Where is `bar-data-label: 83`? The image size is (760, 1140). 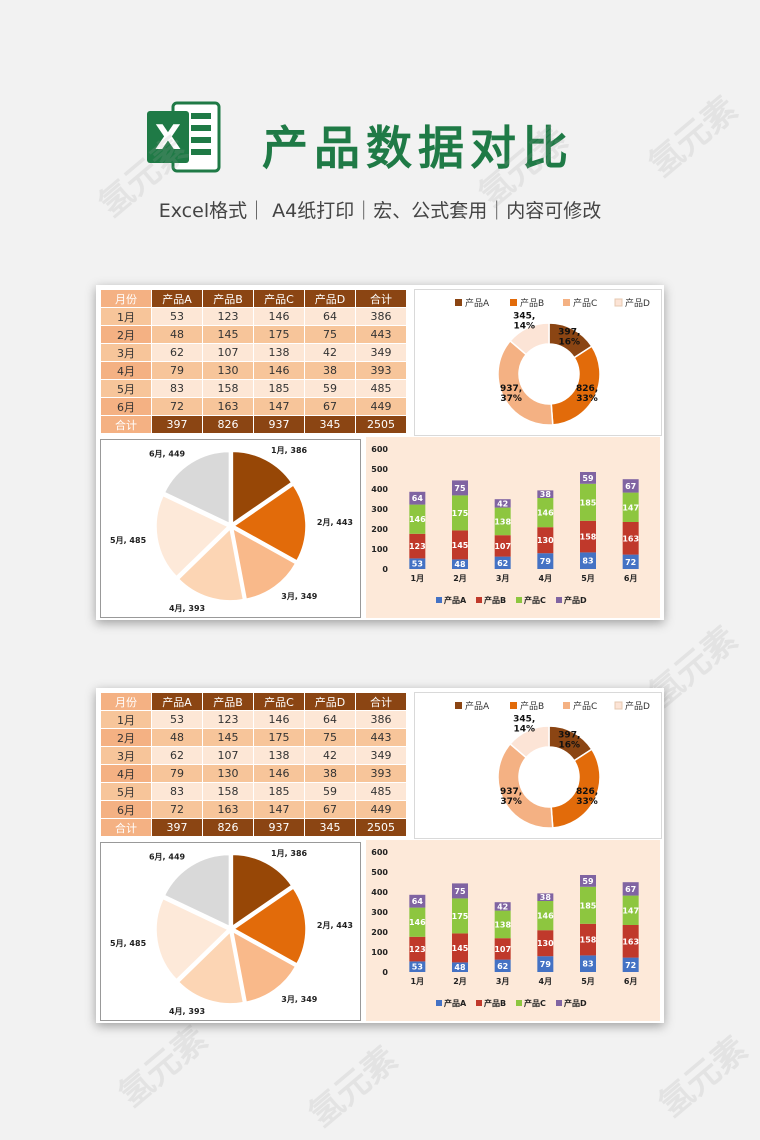 bar-data-label: 83 is located at coordinates (587, 964).